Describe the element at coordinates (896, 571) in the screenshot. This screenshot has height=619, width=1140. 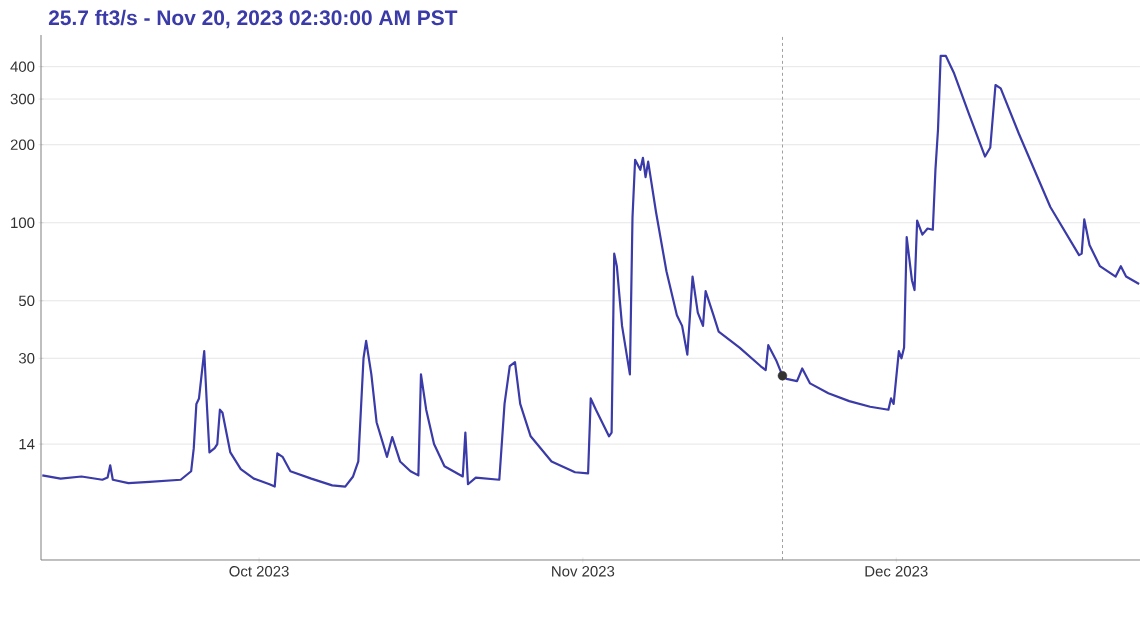
I see `x-tick-label: Dec 2023` at that location.